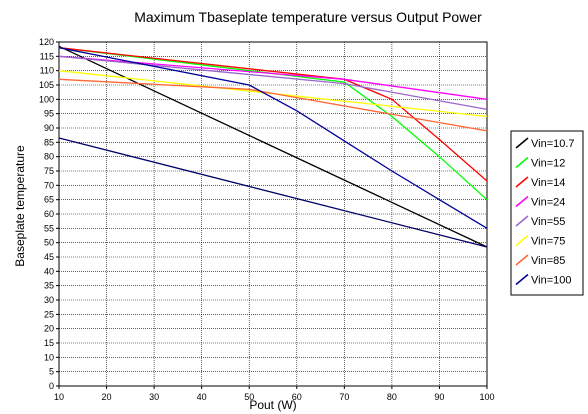  What do you see at coordinates (107, 397) in the screenshot?
I see `x-tick-label-1: 20` at bounding box center [107, 397].